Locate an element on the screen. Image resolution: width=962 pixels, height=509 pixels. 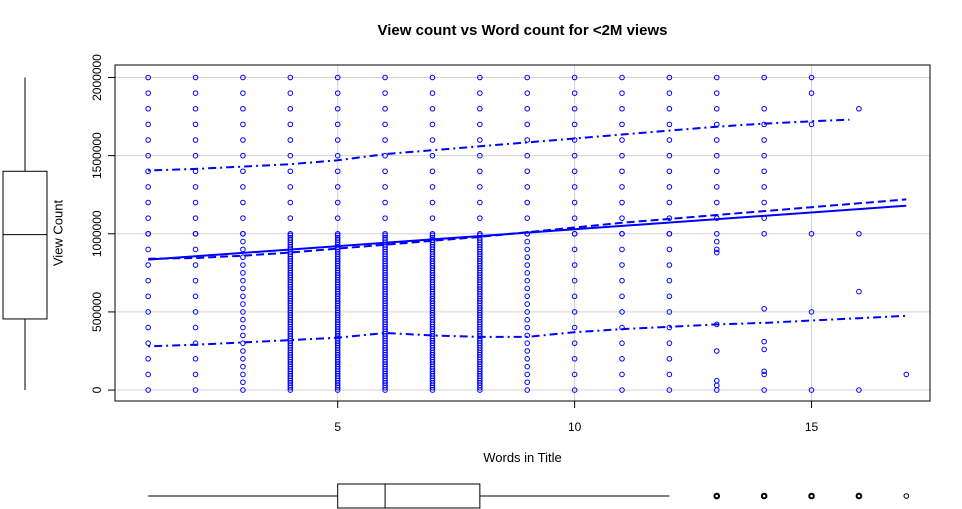
fit-line-dotdash is located at coordinates (499, 145).